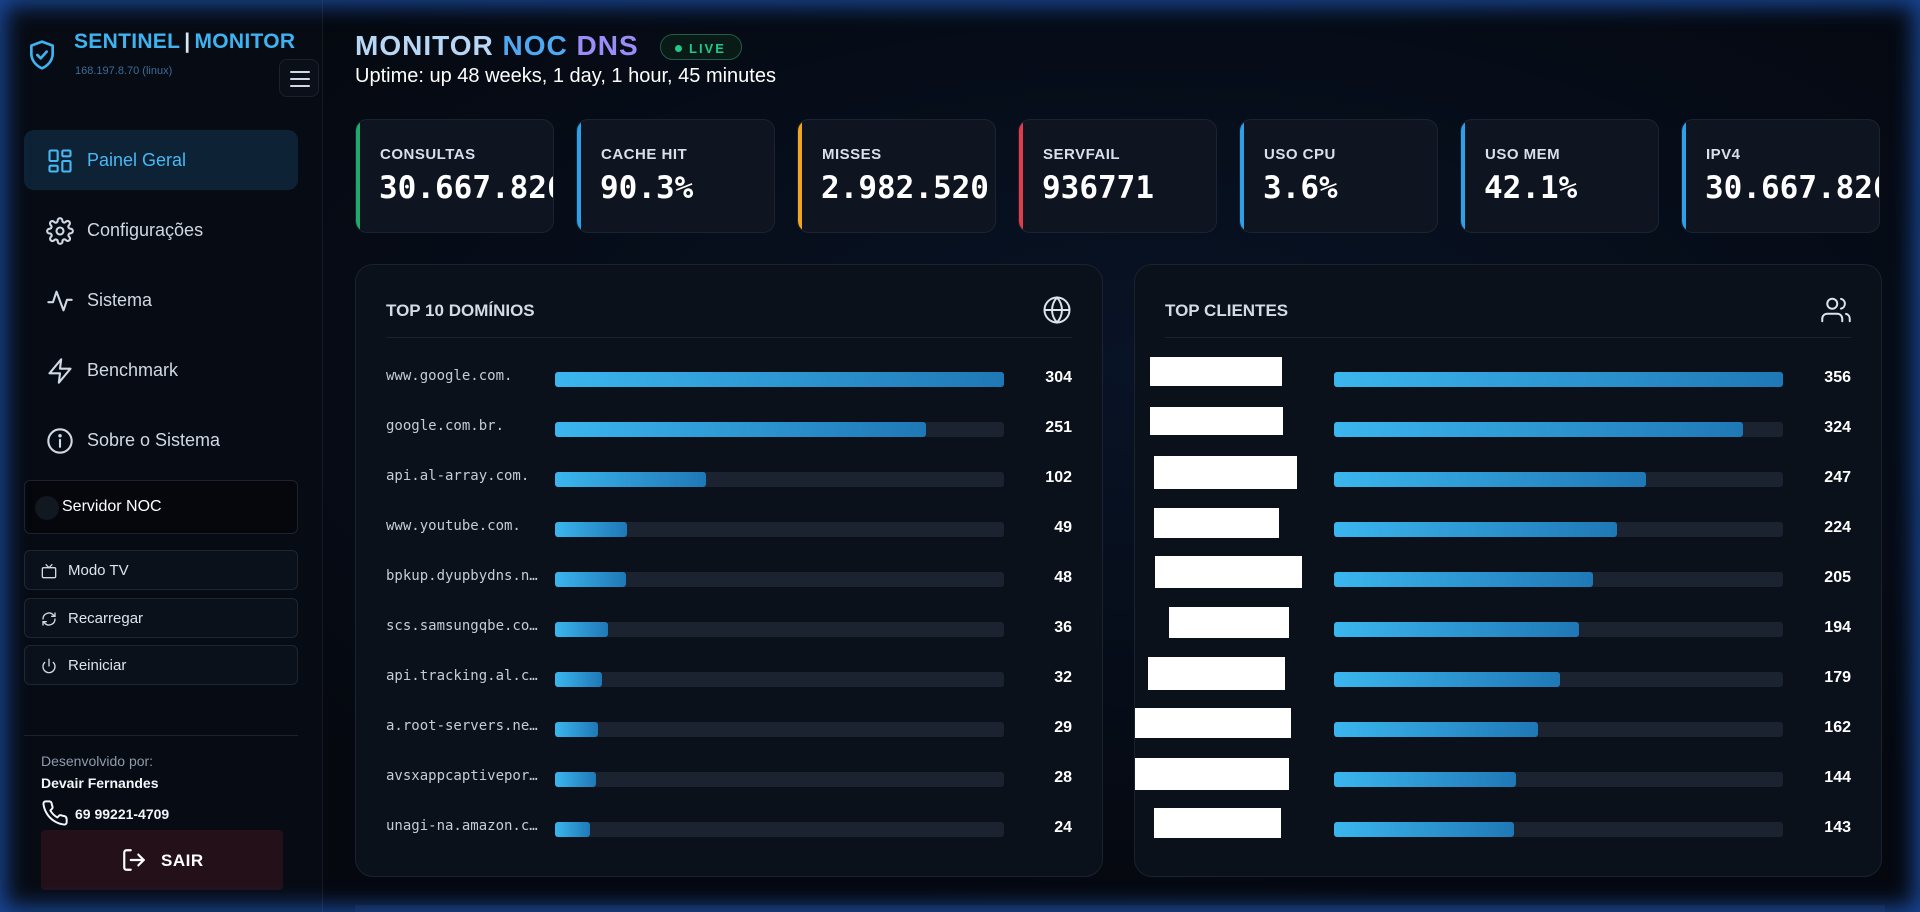 This screenshot has height=912, width=1920. What do you see at coordinates (1058, 427) in the screenshot?
I see `row-count: 251` at bounding box center [1058, 427].